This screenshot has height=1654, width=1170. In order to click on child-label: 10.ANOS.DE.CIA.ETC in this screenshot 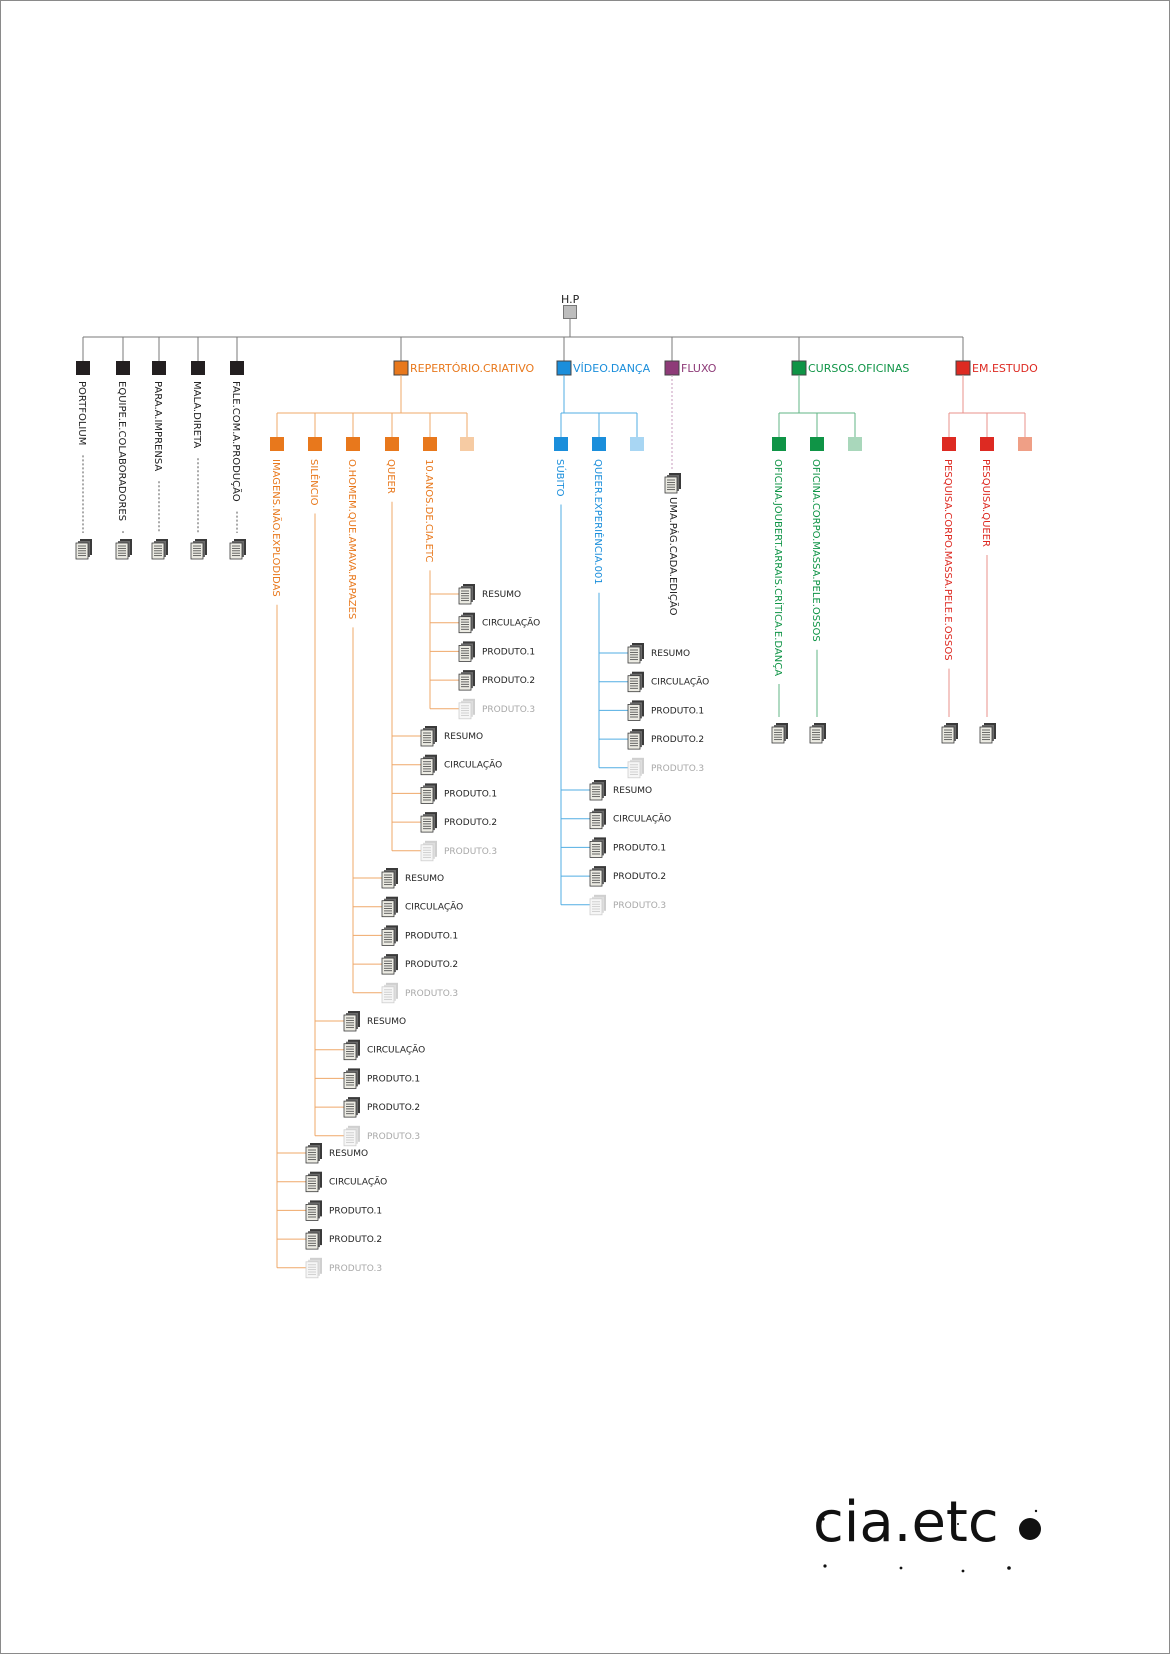, I will do `click(428, 510)`.